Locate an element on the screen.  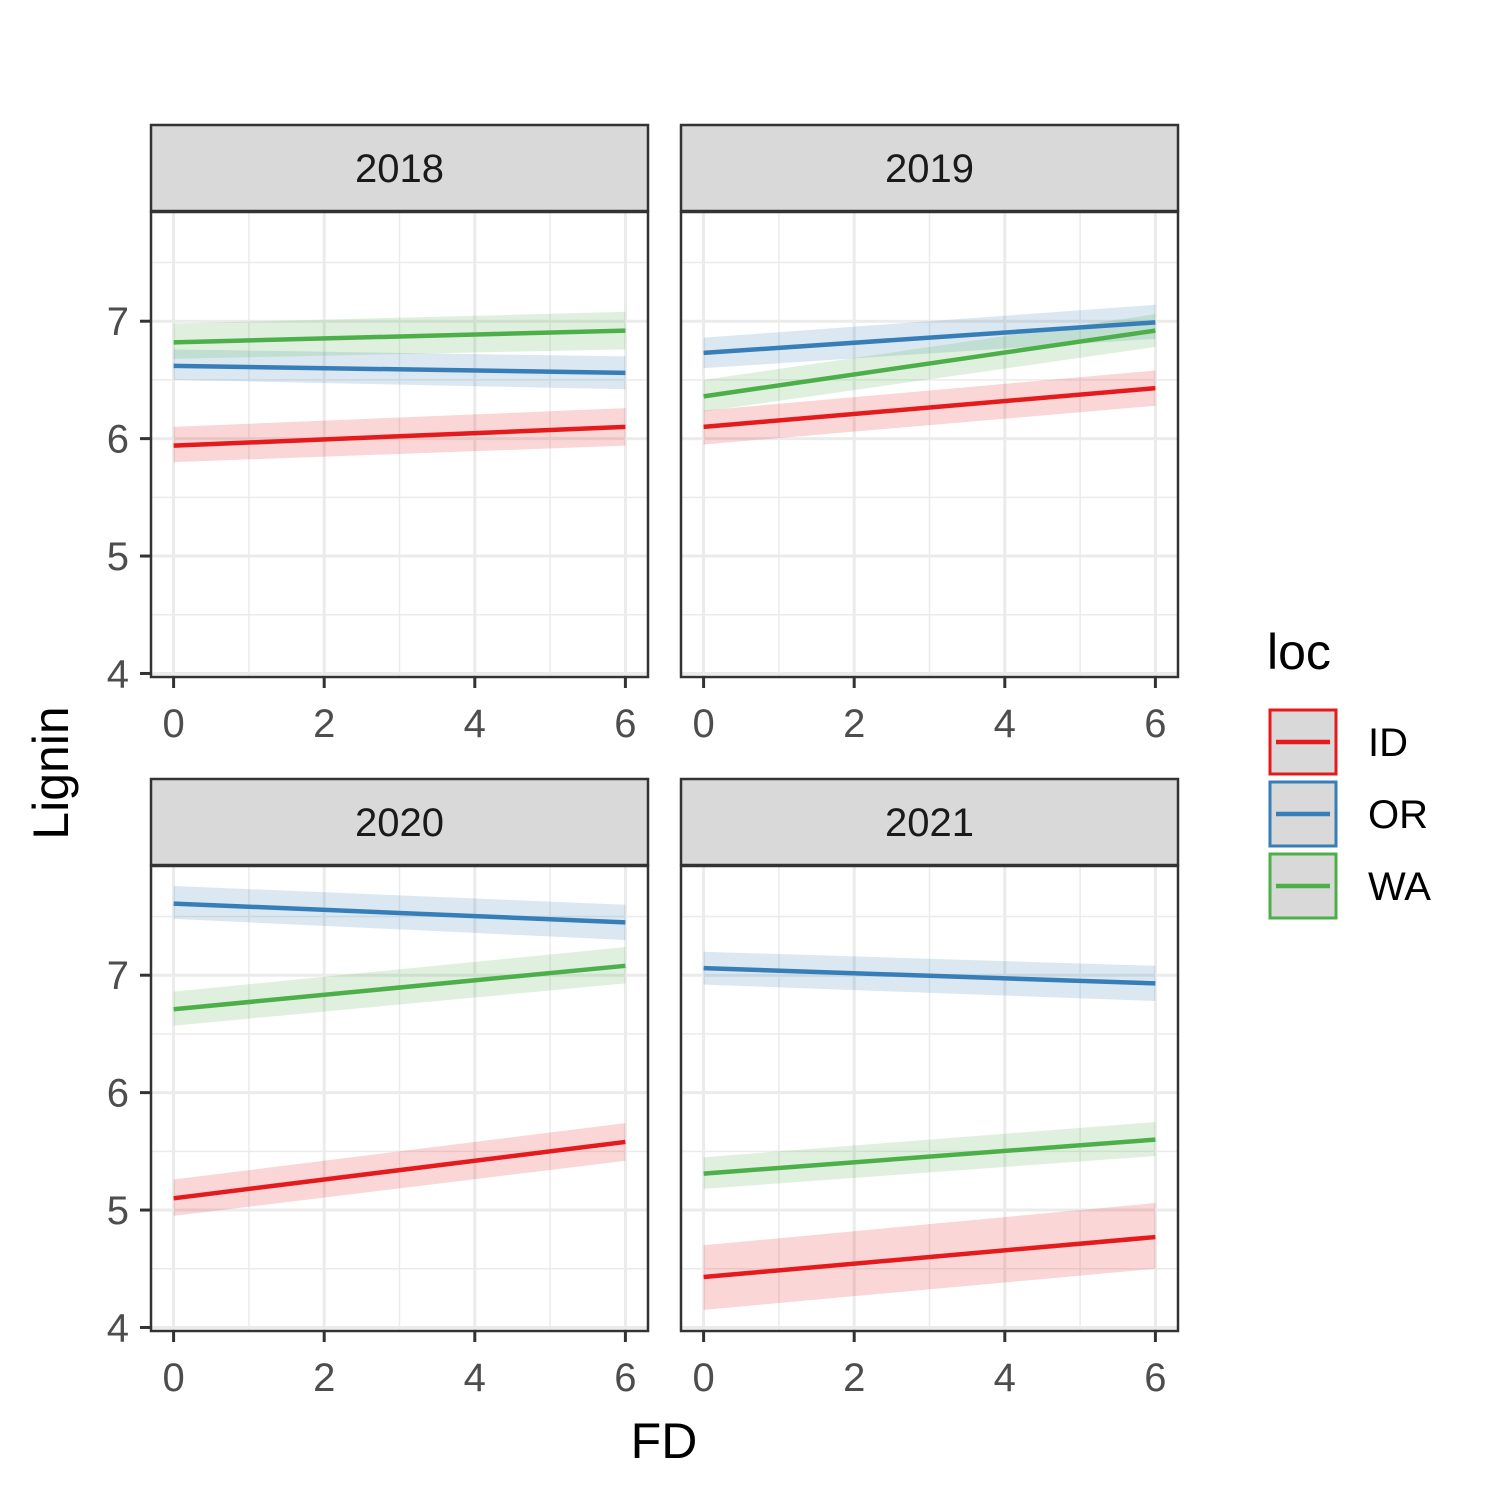
facet-strip-label: 2020 is located at coordinates (399, 823).